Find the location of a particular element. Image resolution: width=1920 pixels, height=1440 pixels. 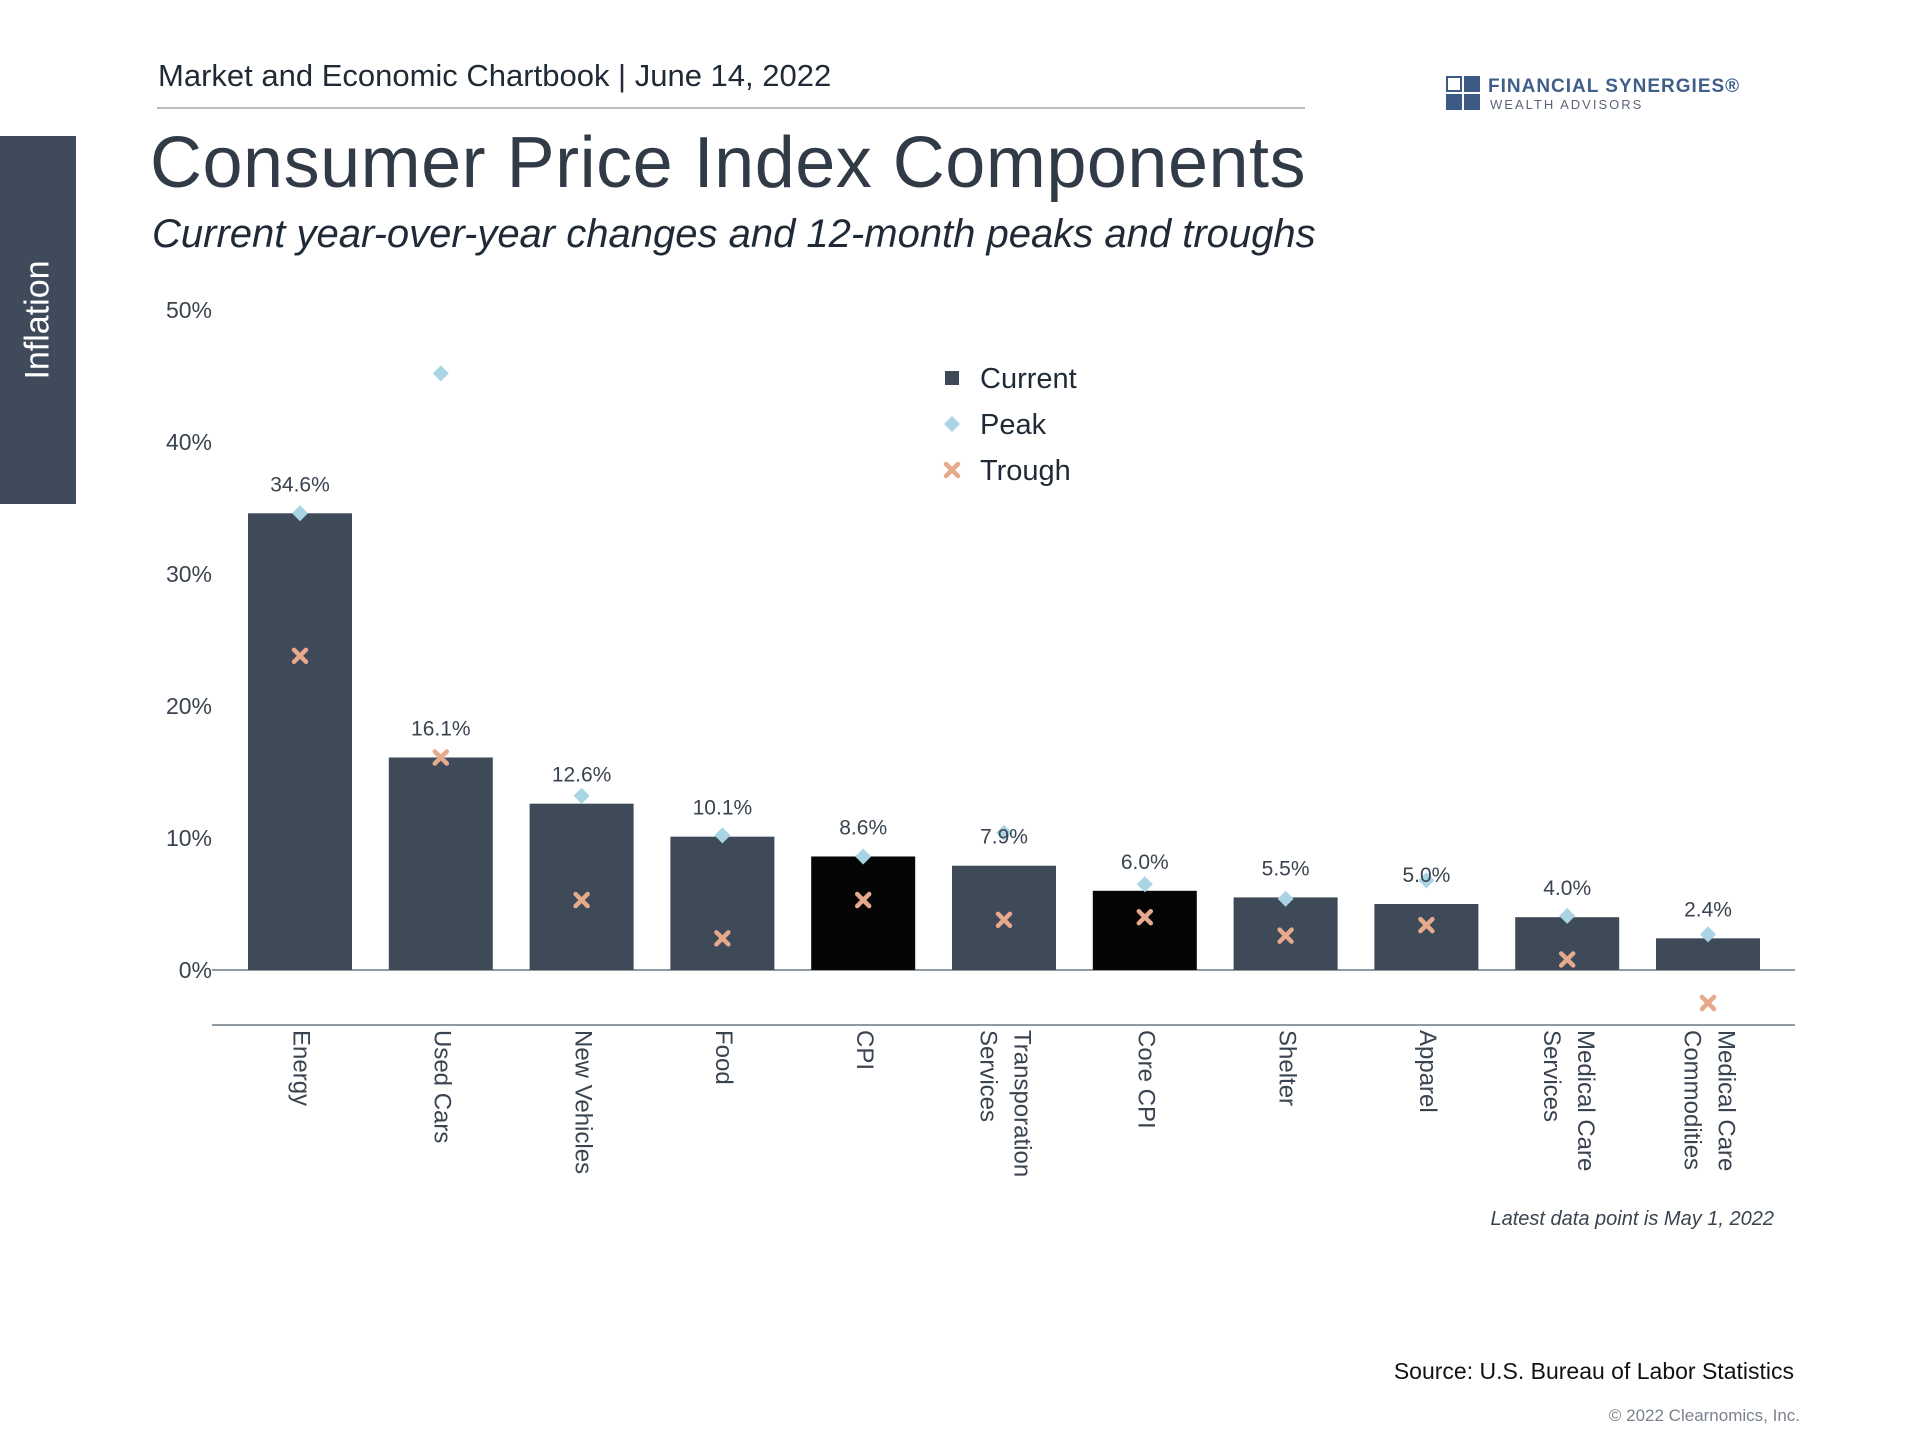

company-logo: FINANCIAL SYNERGIES® WEALTH ADVISORS is located at coordinates (1606, 94).